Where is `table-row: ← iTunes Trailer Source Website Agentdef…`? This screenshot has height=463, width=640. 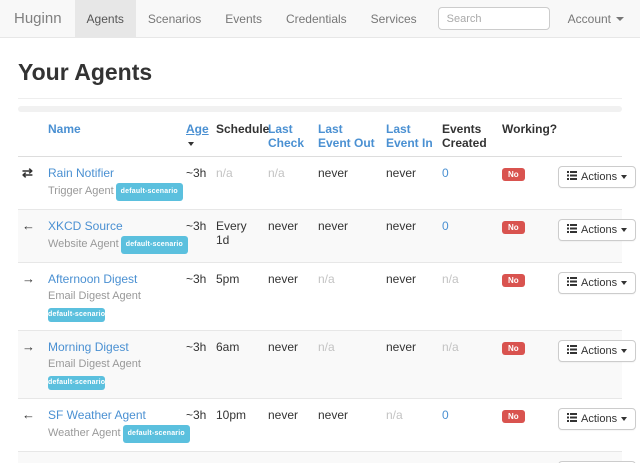 table-row: ← iTunes Trailer Source Website Agentdef… is located at coordinates (327, 457).